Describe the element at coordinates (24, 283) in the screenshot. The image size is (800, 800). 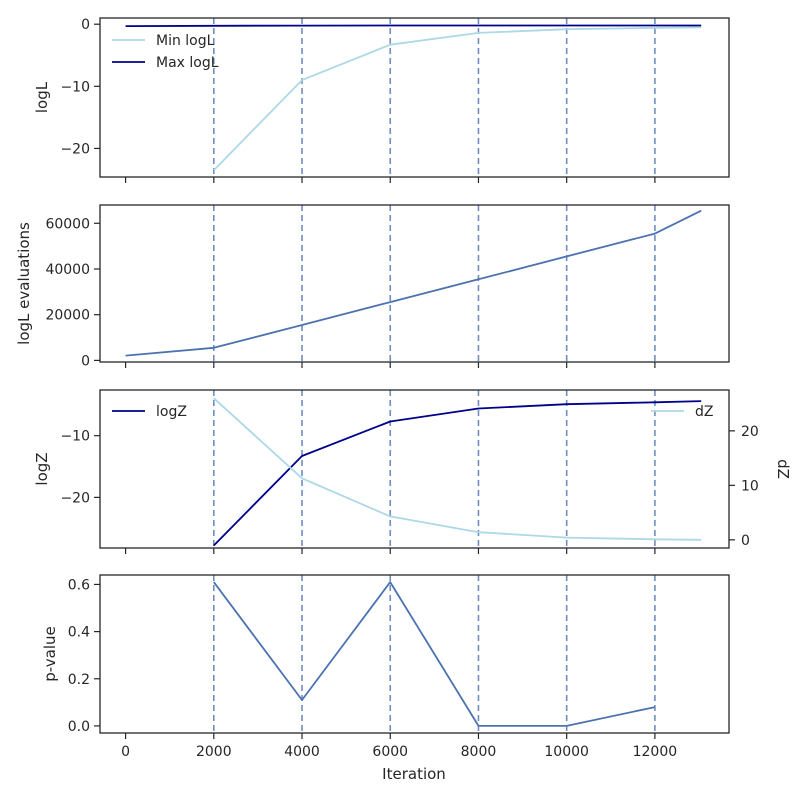
I see `panel-2-y-axis-label: logL evaluations` at that location.